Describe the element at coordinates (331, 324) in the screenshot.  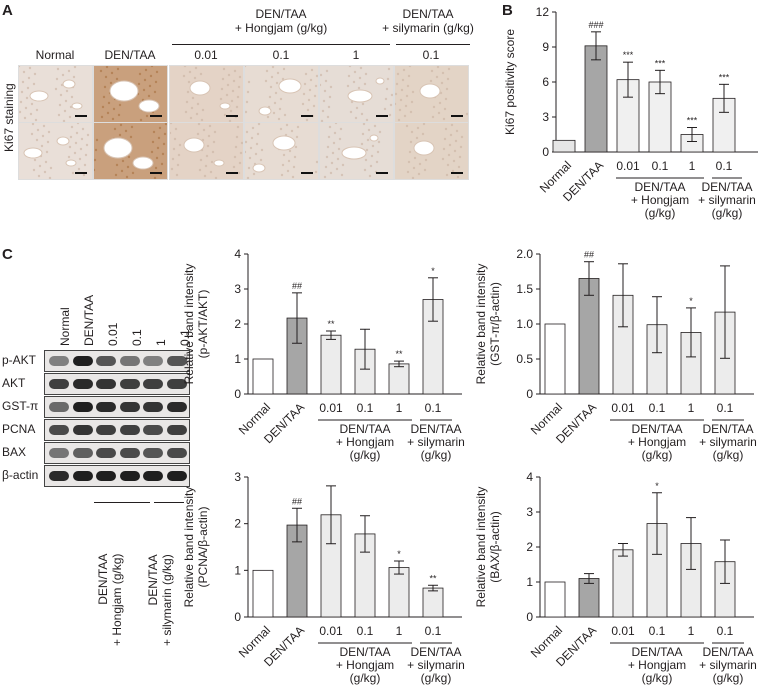
I see `significance-mark: **` at that location.